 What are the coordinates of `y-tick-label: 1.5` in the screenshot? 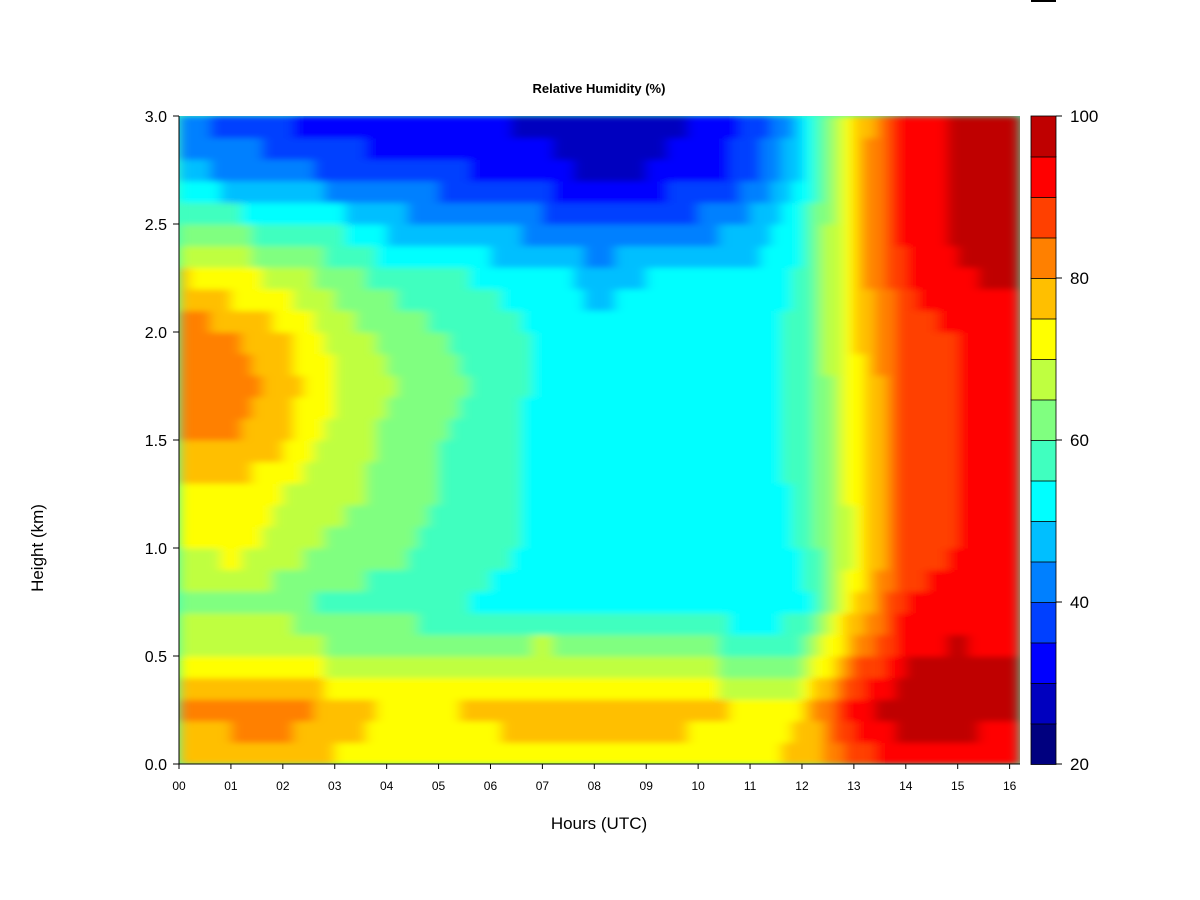 It's located at (156, 441).